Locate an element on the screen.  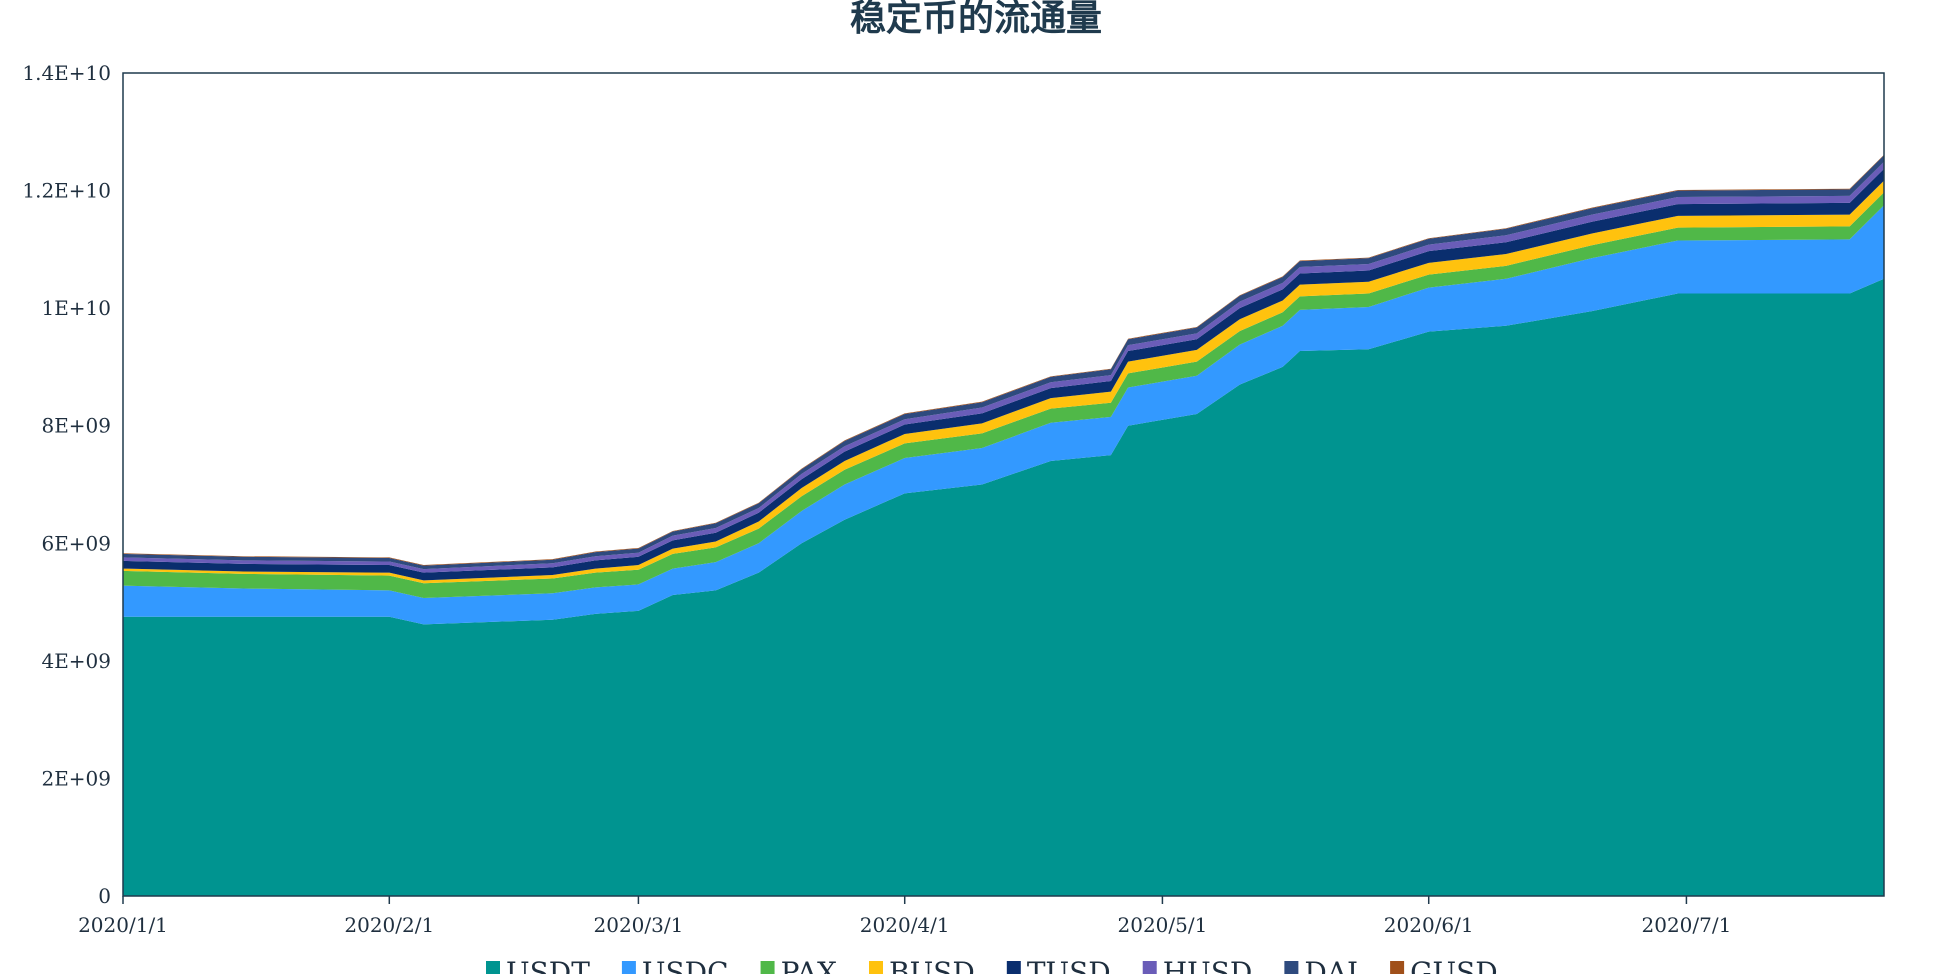
legend-label: HUSD is located at coordinates (1208, 965).